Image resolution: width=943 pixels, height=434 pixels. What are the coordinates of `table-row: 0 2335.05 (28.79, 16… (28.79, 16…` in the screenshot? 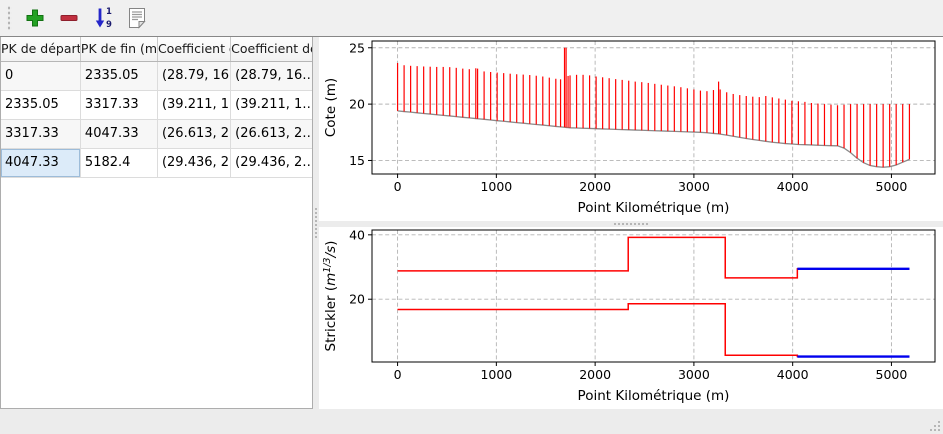 It's located at (156, 76).